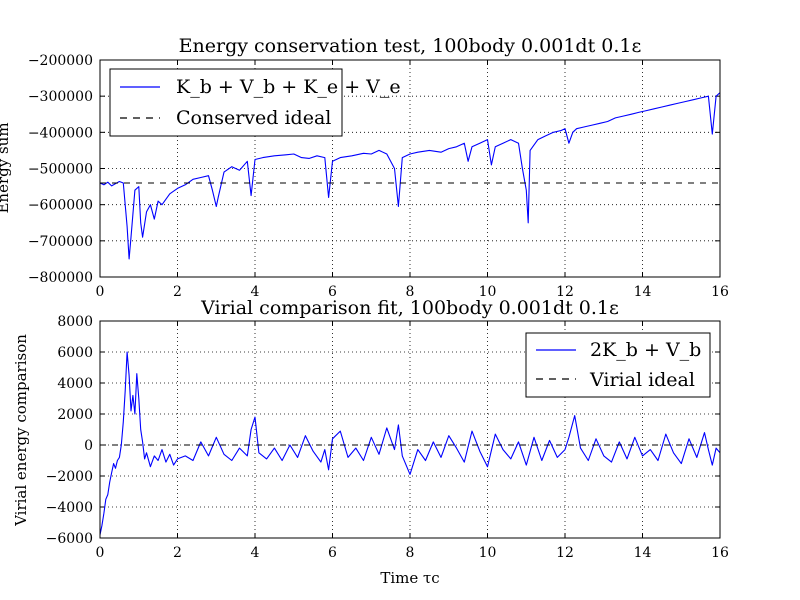 The height and width of the screenshot is (600, 800). I want to click on y-tick-label: −400000, so click(60, 133).